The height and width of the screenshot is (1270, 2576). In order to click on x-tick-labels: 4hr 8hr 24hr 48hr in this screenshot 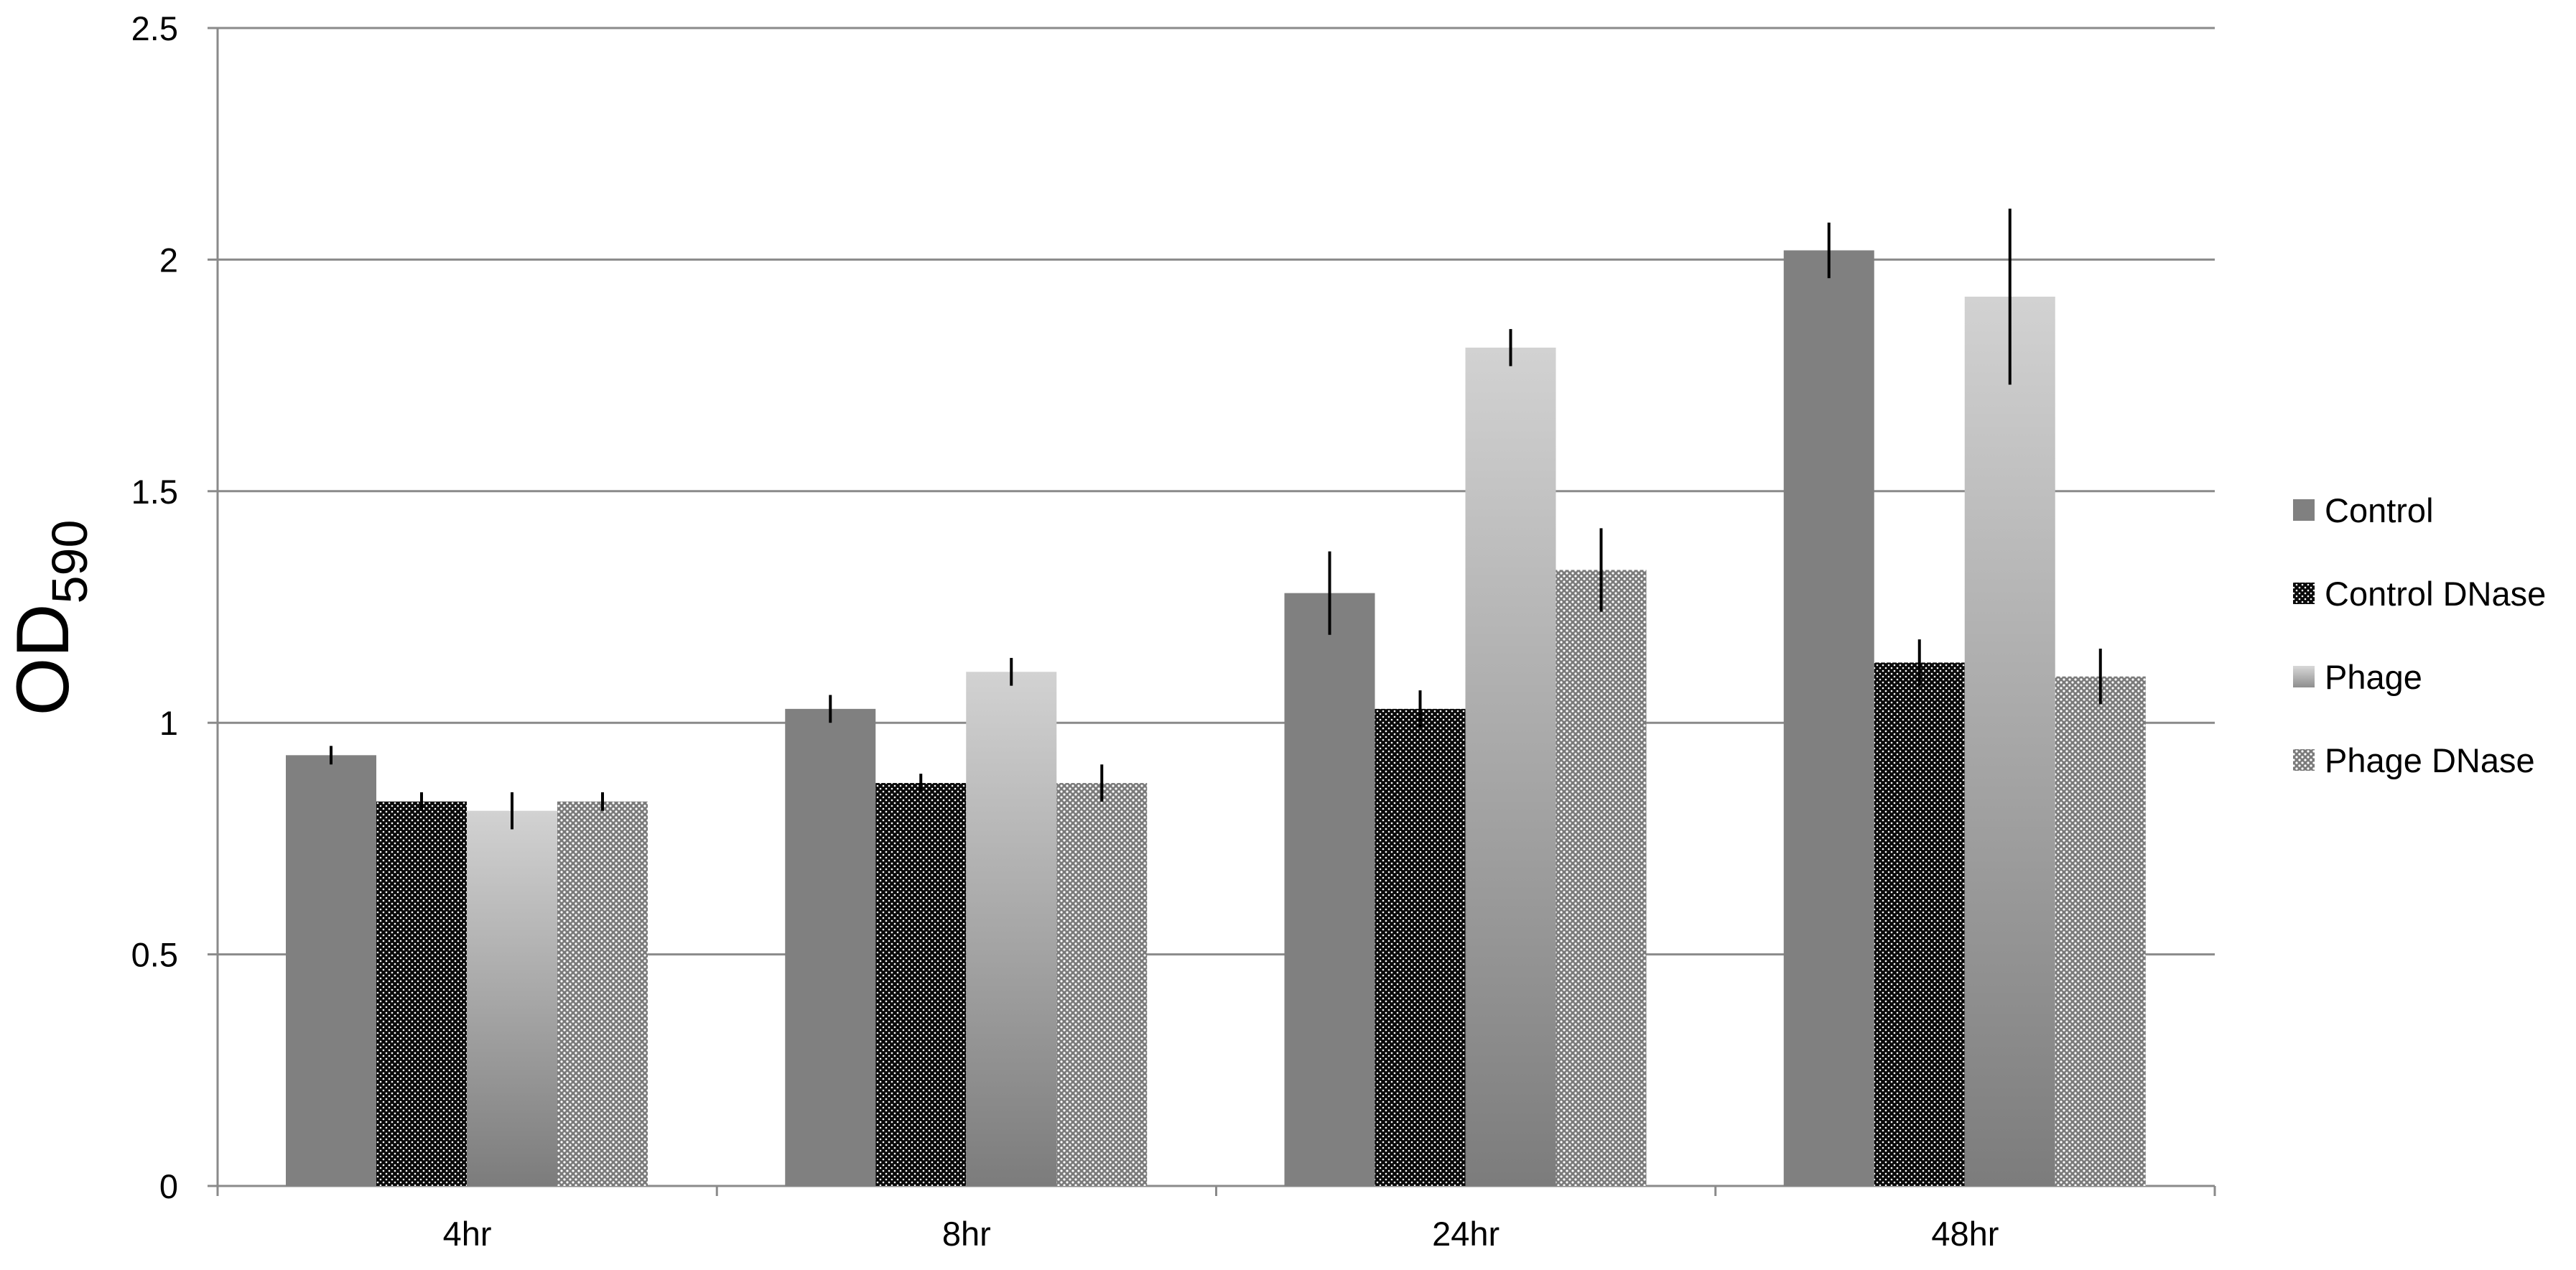, I will do `click(1221, 1234)`.